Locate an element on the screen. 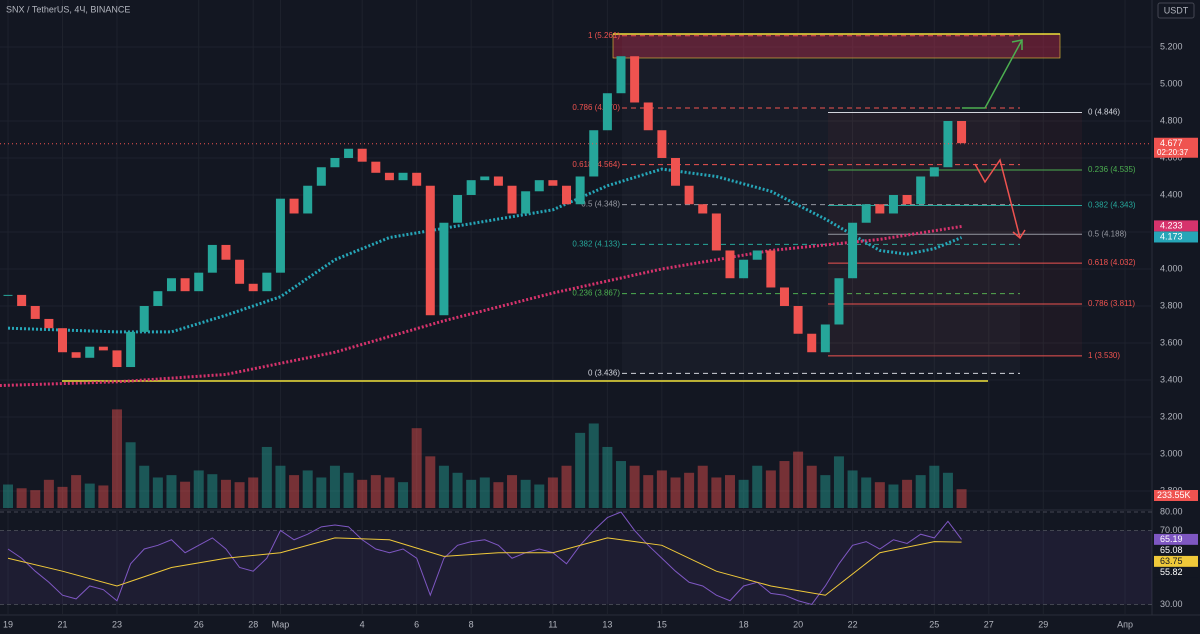 The height and width of the screenshot is (634, 1200). y-tick-label: 4.000 is located at coordinates (1171, 268).